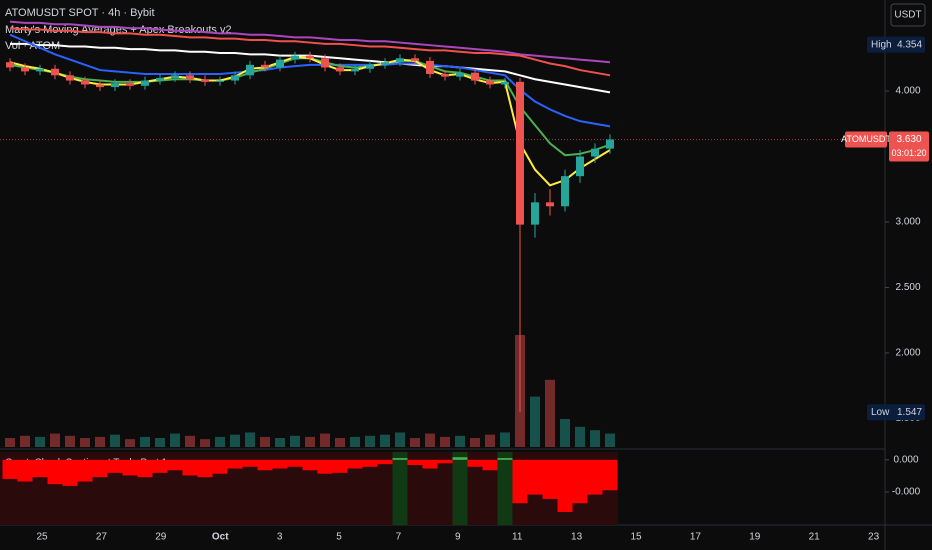 The image size is (932, 550). I want to click on y-tick-label: 2.500, so click(907, 287).